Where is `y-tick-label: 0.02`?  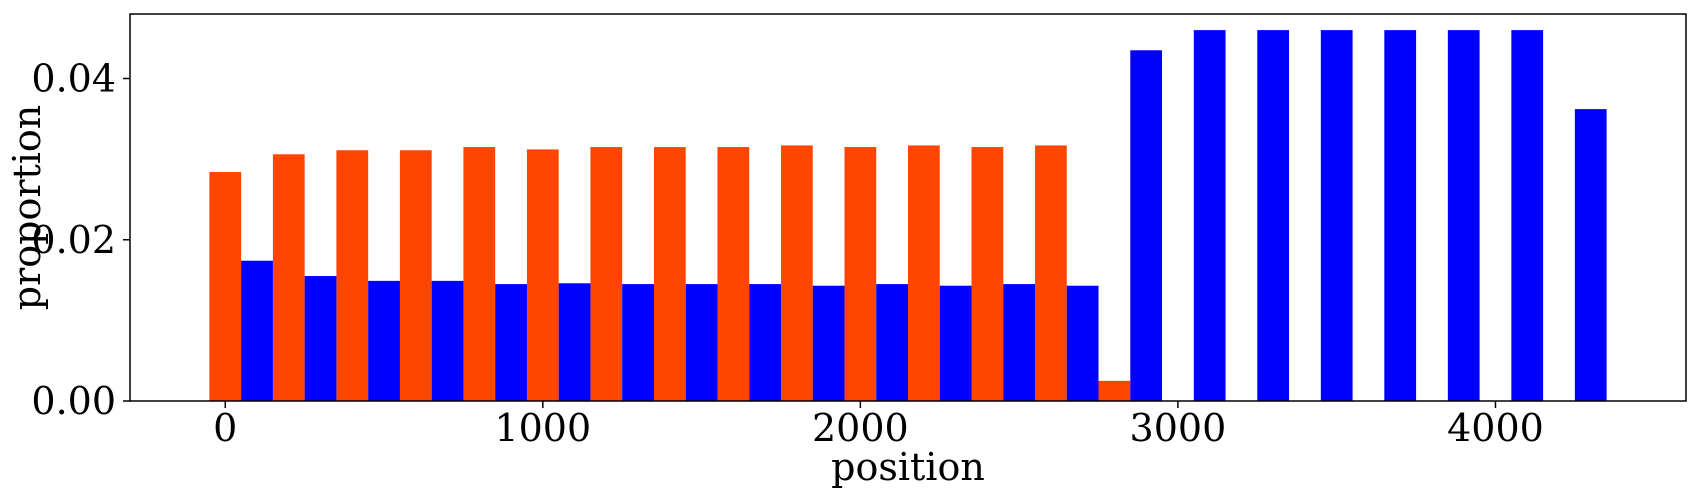 y-tick-label: 0.02 is located at coordinates (73, 240).